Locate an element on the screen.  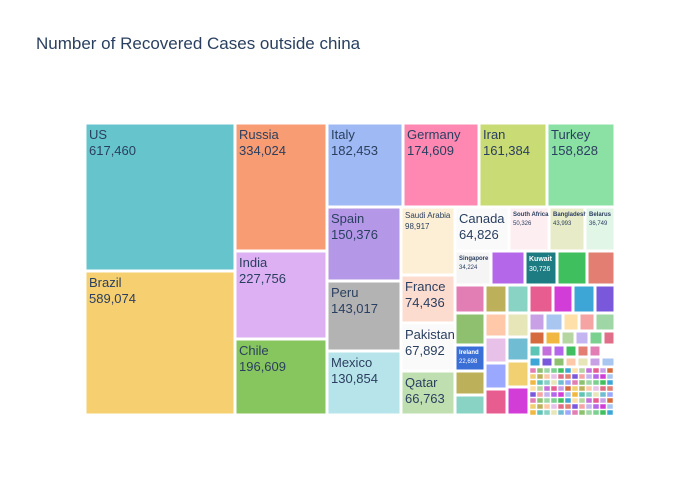
tile-bangladesh: Bangladesh 43,993 is located at coordinates (568, 229).